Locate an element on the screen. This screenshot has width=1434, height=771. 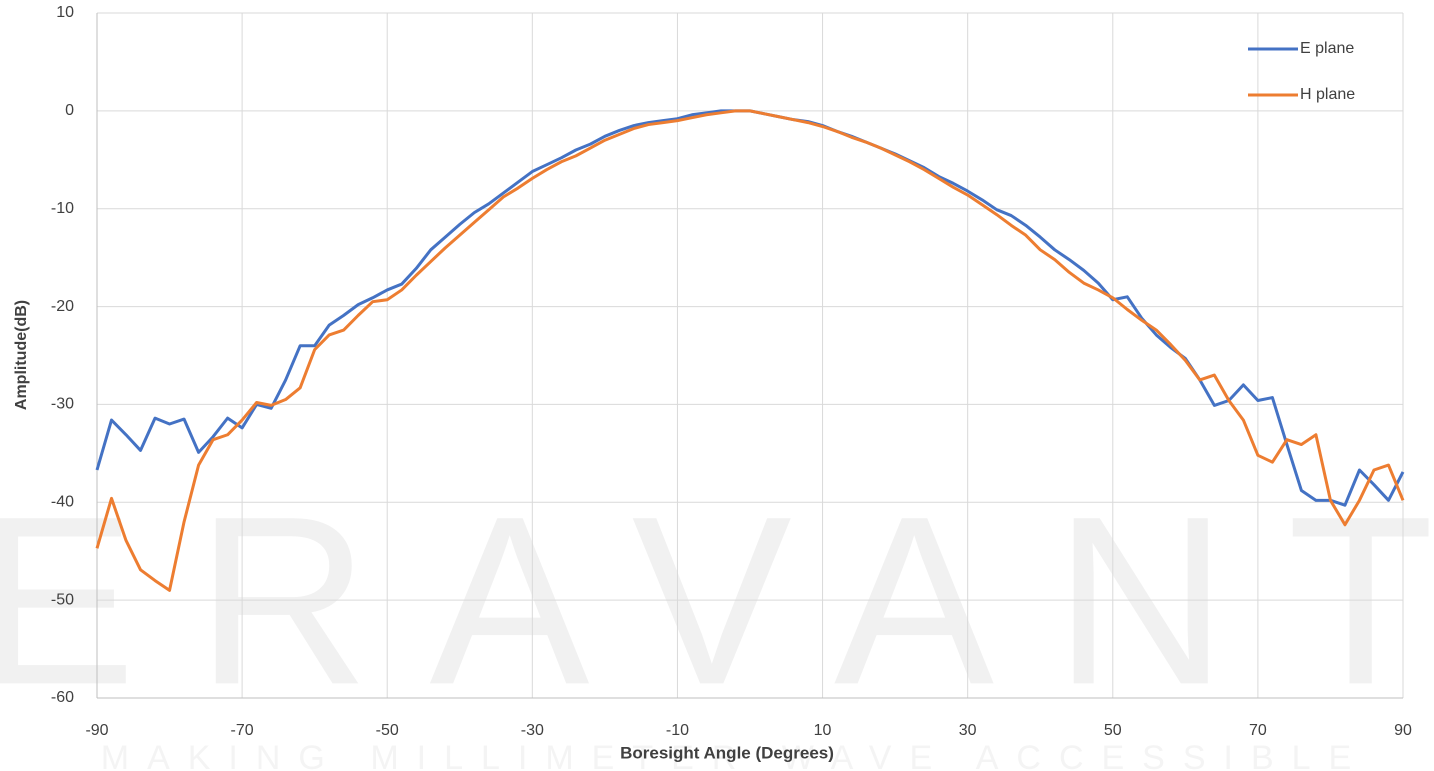
y-axis-label: Amplitude(dB) is located at coordinates (21, 355).